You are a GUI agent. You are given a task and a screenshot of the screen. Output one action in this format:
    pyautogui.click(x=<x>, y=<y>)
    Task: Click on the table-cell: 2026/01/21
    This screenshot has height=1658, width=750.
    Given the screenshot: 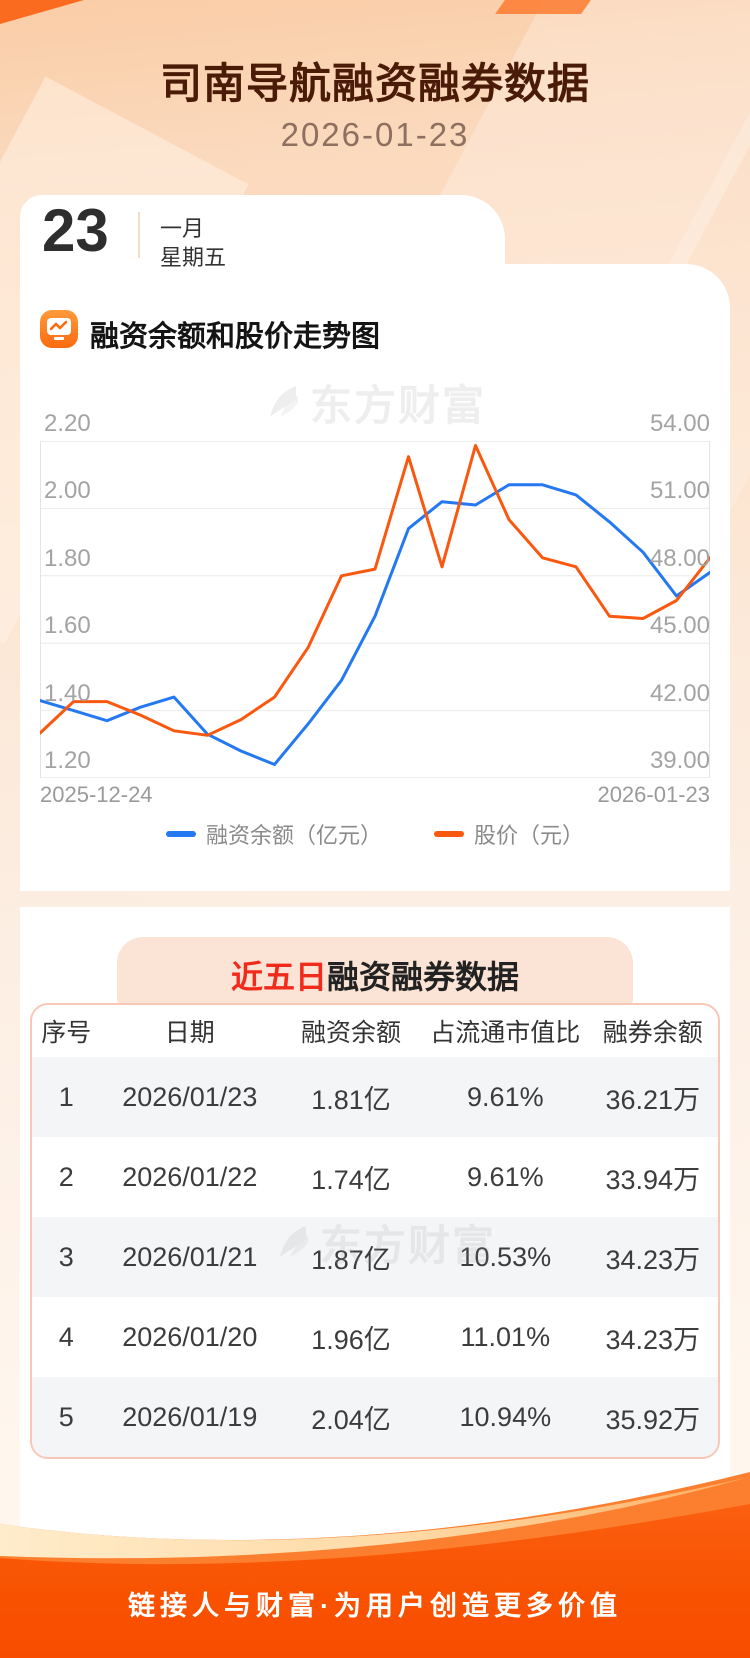 What is the action you would take?
    pyautogui.click(x=190, y=1256)
    